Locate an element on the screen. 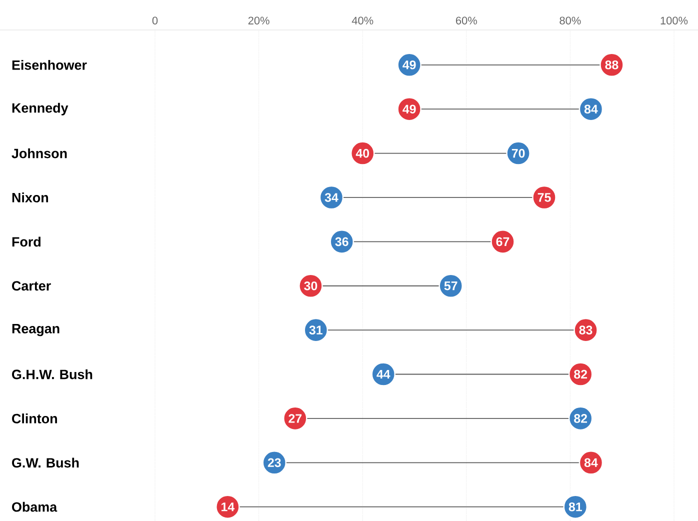  data-label: 23 is located at coordinates (274, 463).